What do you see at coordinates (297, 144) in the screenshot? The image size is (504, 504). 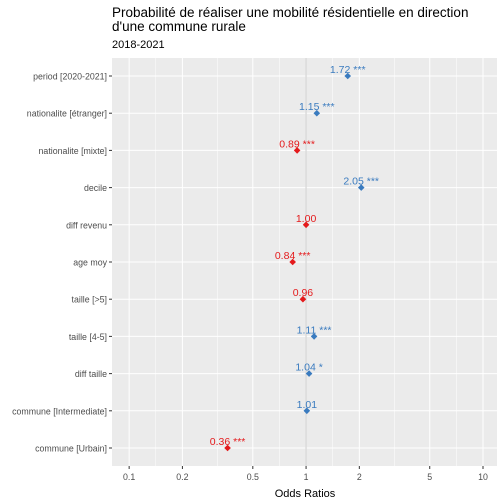 I see `data-label: 0.89 ***` at bounding box center [297, 144].